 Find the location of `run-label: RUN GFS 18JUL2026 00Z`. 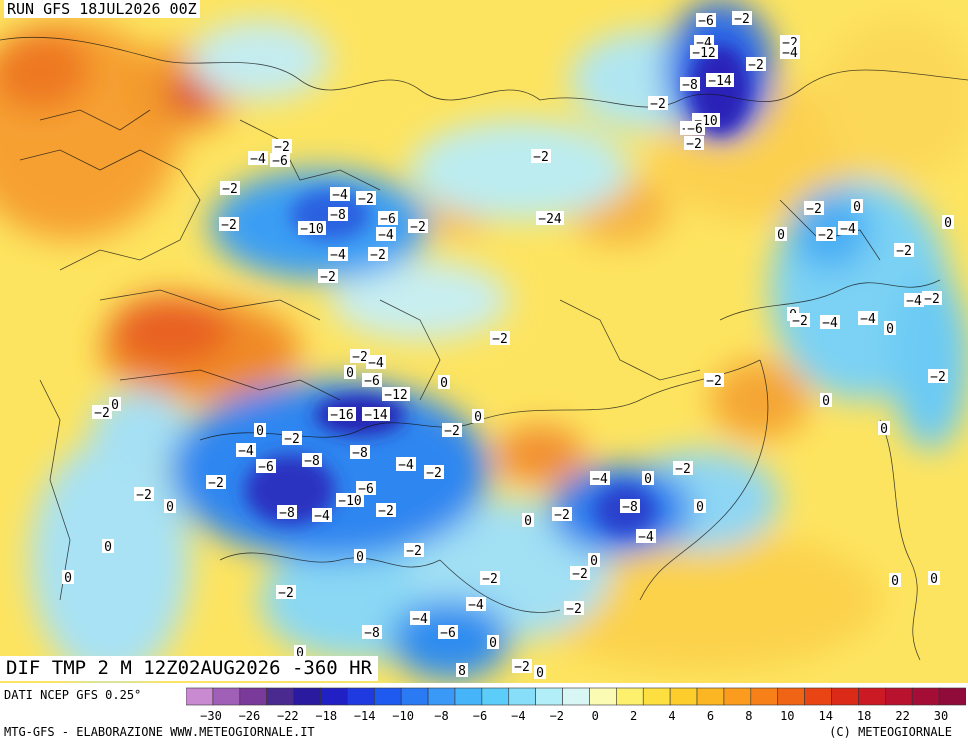

run-label: RUN GFS 18JUL2026 00Z is located at coordinates (102, 9).